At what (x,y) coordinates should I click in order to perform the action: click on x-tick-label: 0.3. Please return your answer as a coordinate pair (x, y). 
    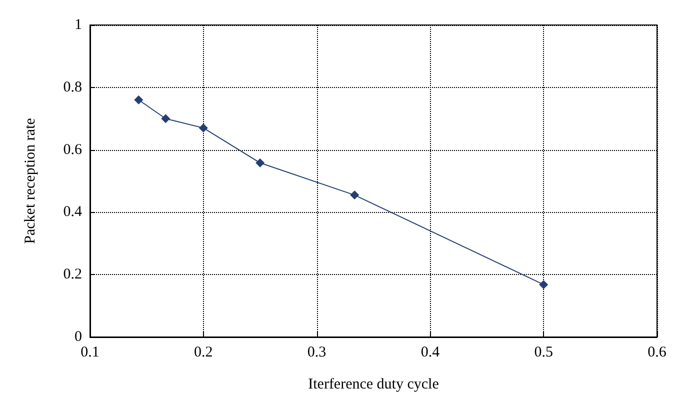
    Looking at the image, I should click on (316, 352).